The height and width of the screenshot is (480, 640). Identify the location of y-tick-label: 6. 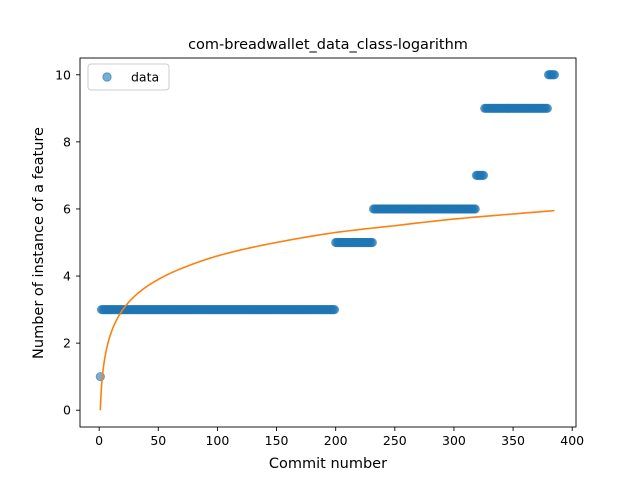
(67, 208).